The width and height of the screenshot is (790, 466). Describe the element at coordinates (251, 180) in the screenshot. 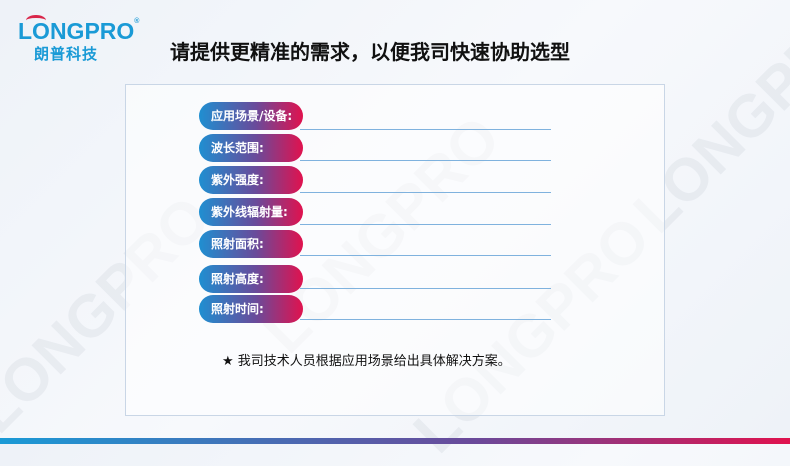

I see `field-label: 紫外强度:` at that location.